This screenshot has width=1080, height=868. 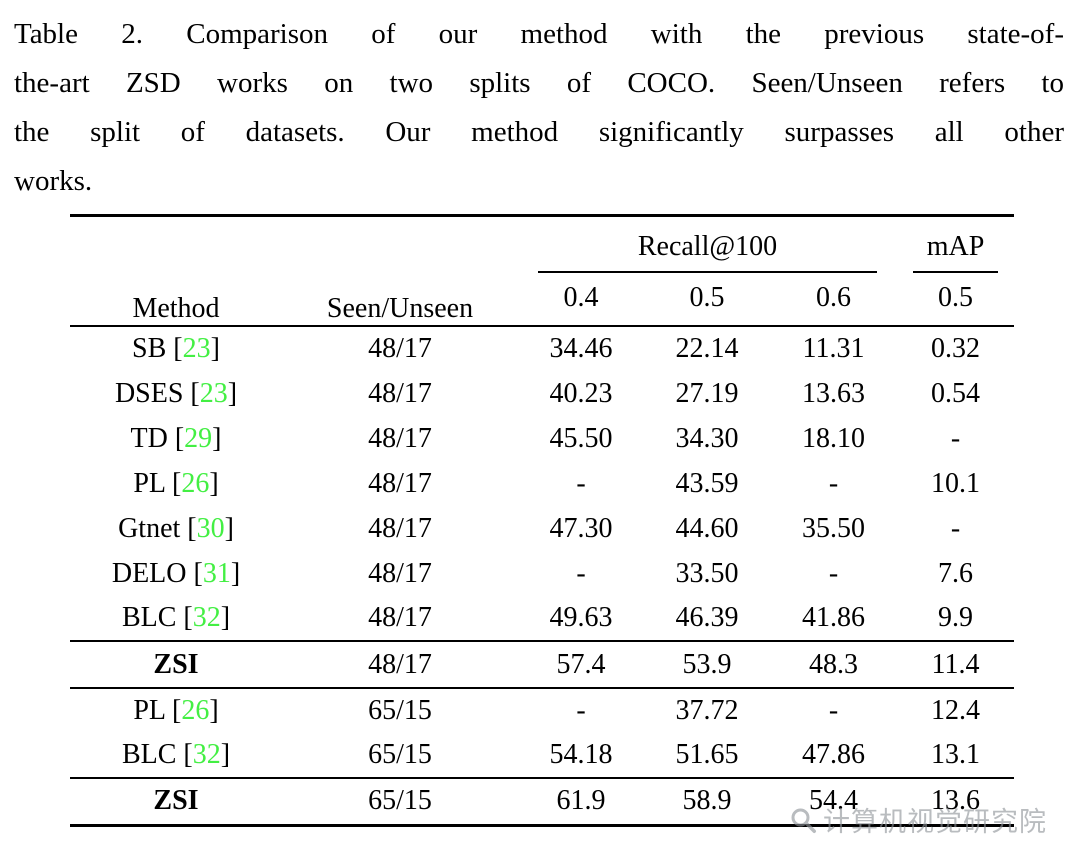 What do you see at coordinates (955, 573) in the screenshot?
I see `map-0.5-cell: 7.6` at bounding box center [955, 573].